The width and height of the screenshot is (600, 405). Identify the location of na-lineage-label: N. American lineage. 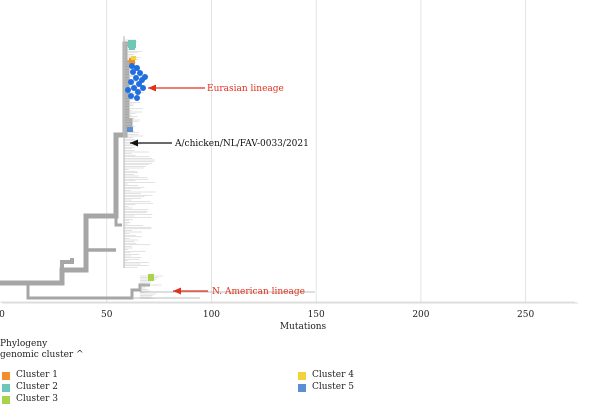
(258, 292).